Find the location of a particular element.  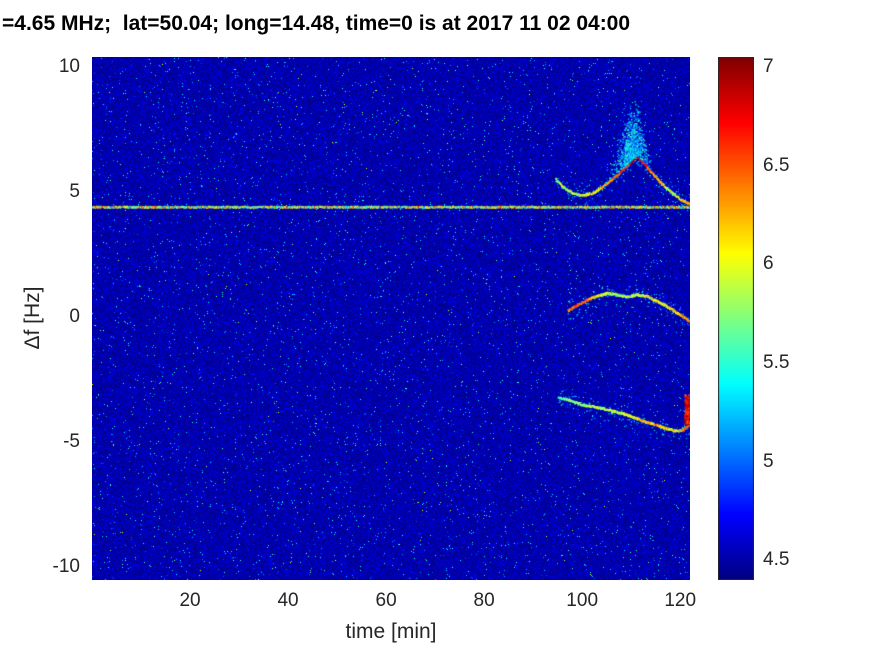

colorbar-tick-label: 7 is located at coordinates (768, 66).